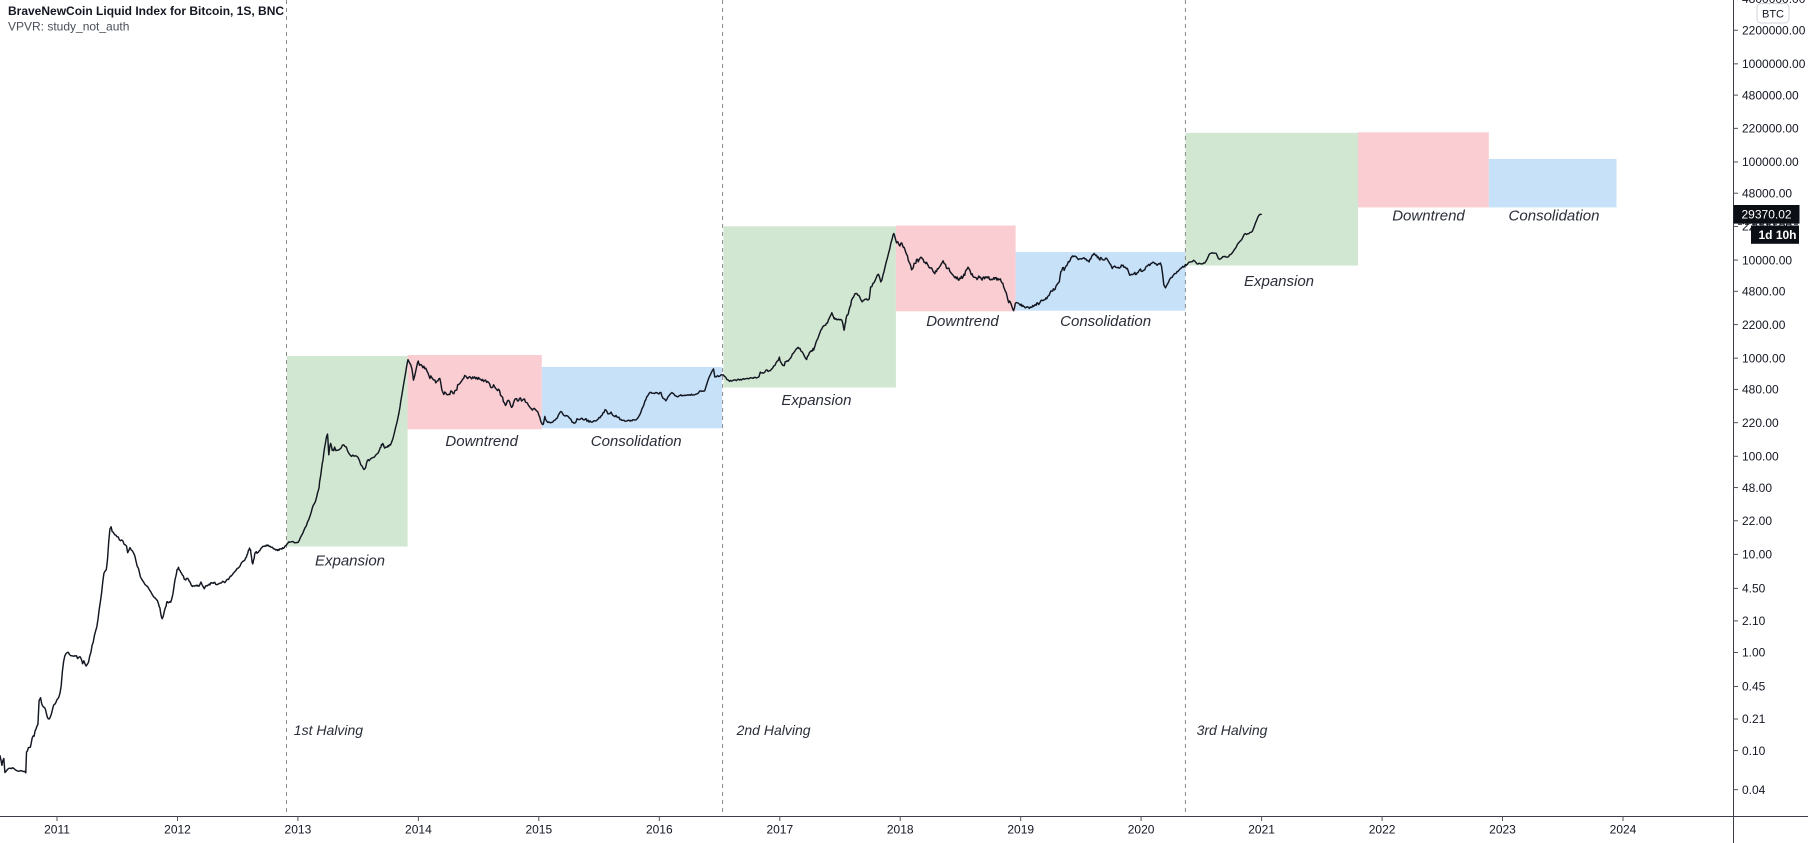 This screenshot has height=843, width=1808. I want to click on svg-text: 480000.00, so click(1770, 95).